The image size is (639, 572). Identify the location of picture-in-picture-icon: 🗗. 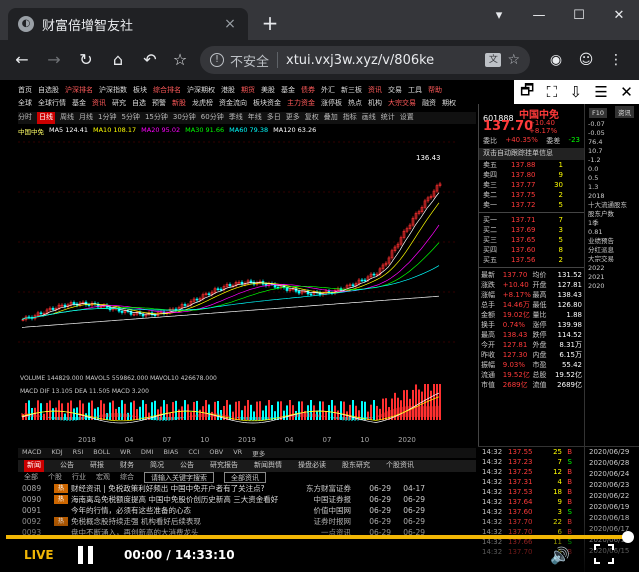
(527, 89).